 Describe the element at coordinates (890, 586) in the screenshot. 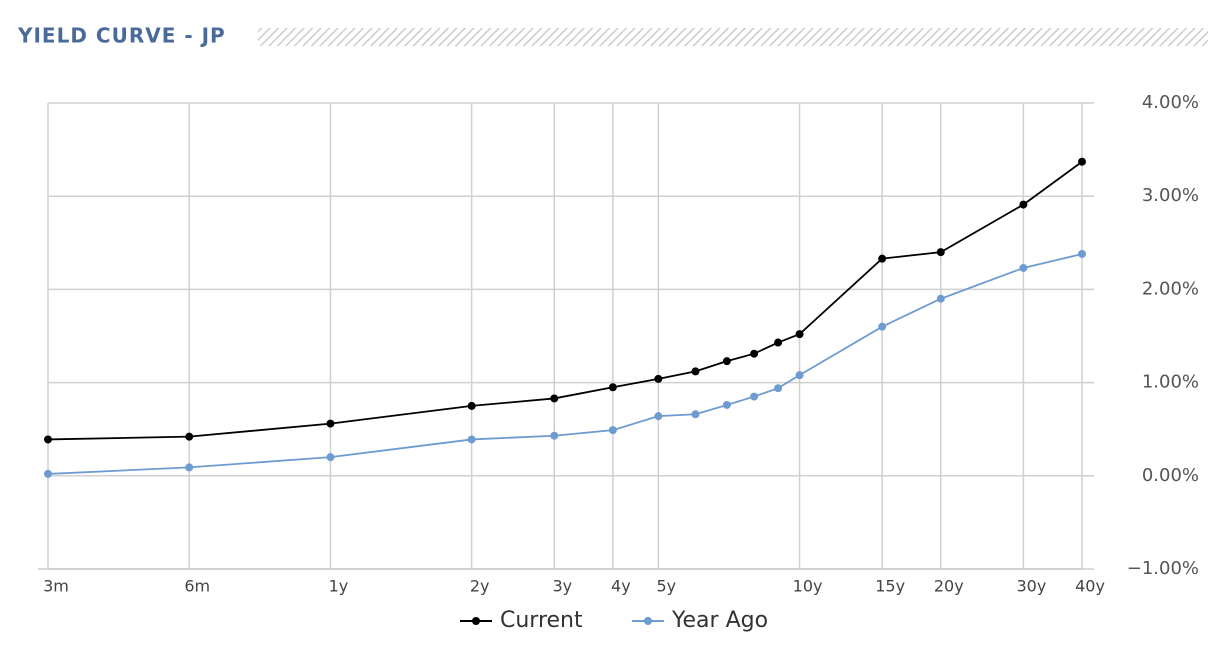

I see `x-tick-label: 15y` at that location.